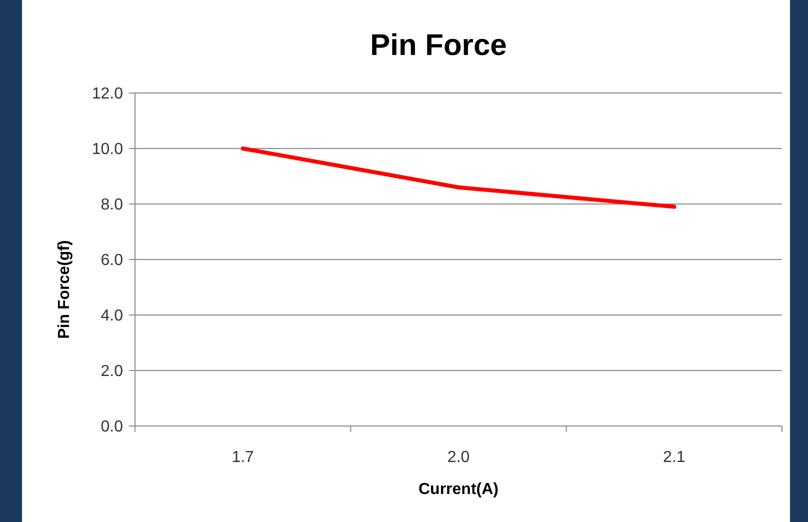  Describe the element at coordinates (112, 316) in the screenshot. I see `y-tick-label: 4.0` at that location.